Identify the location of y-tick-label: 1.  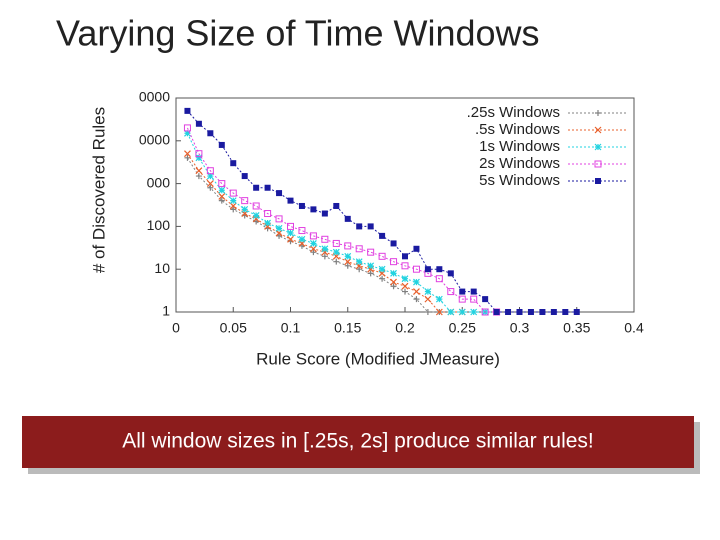
(166, 311).